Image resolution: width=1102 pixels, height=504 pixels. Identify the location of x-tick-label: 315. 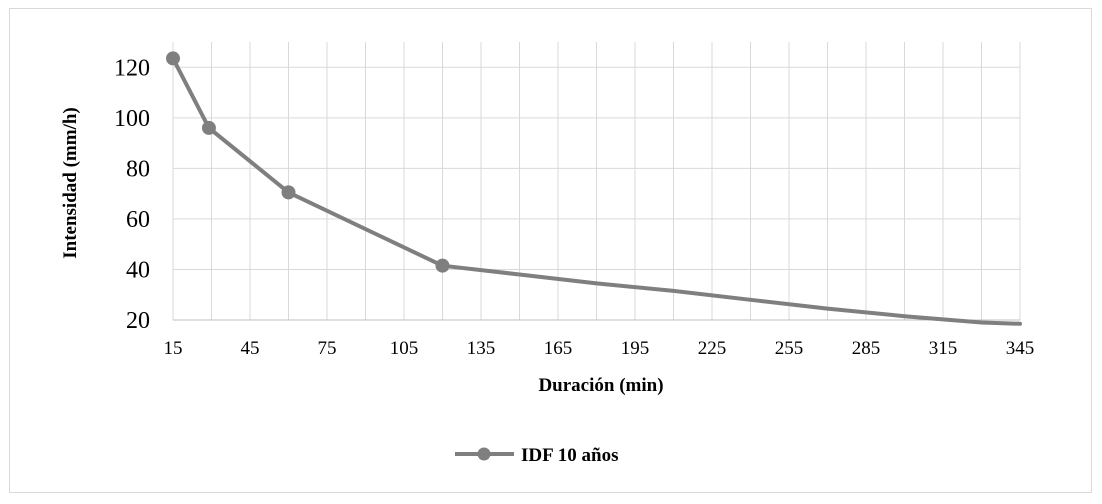
(943, 348).